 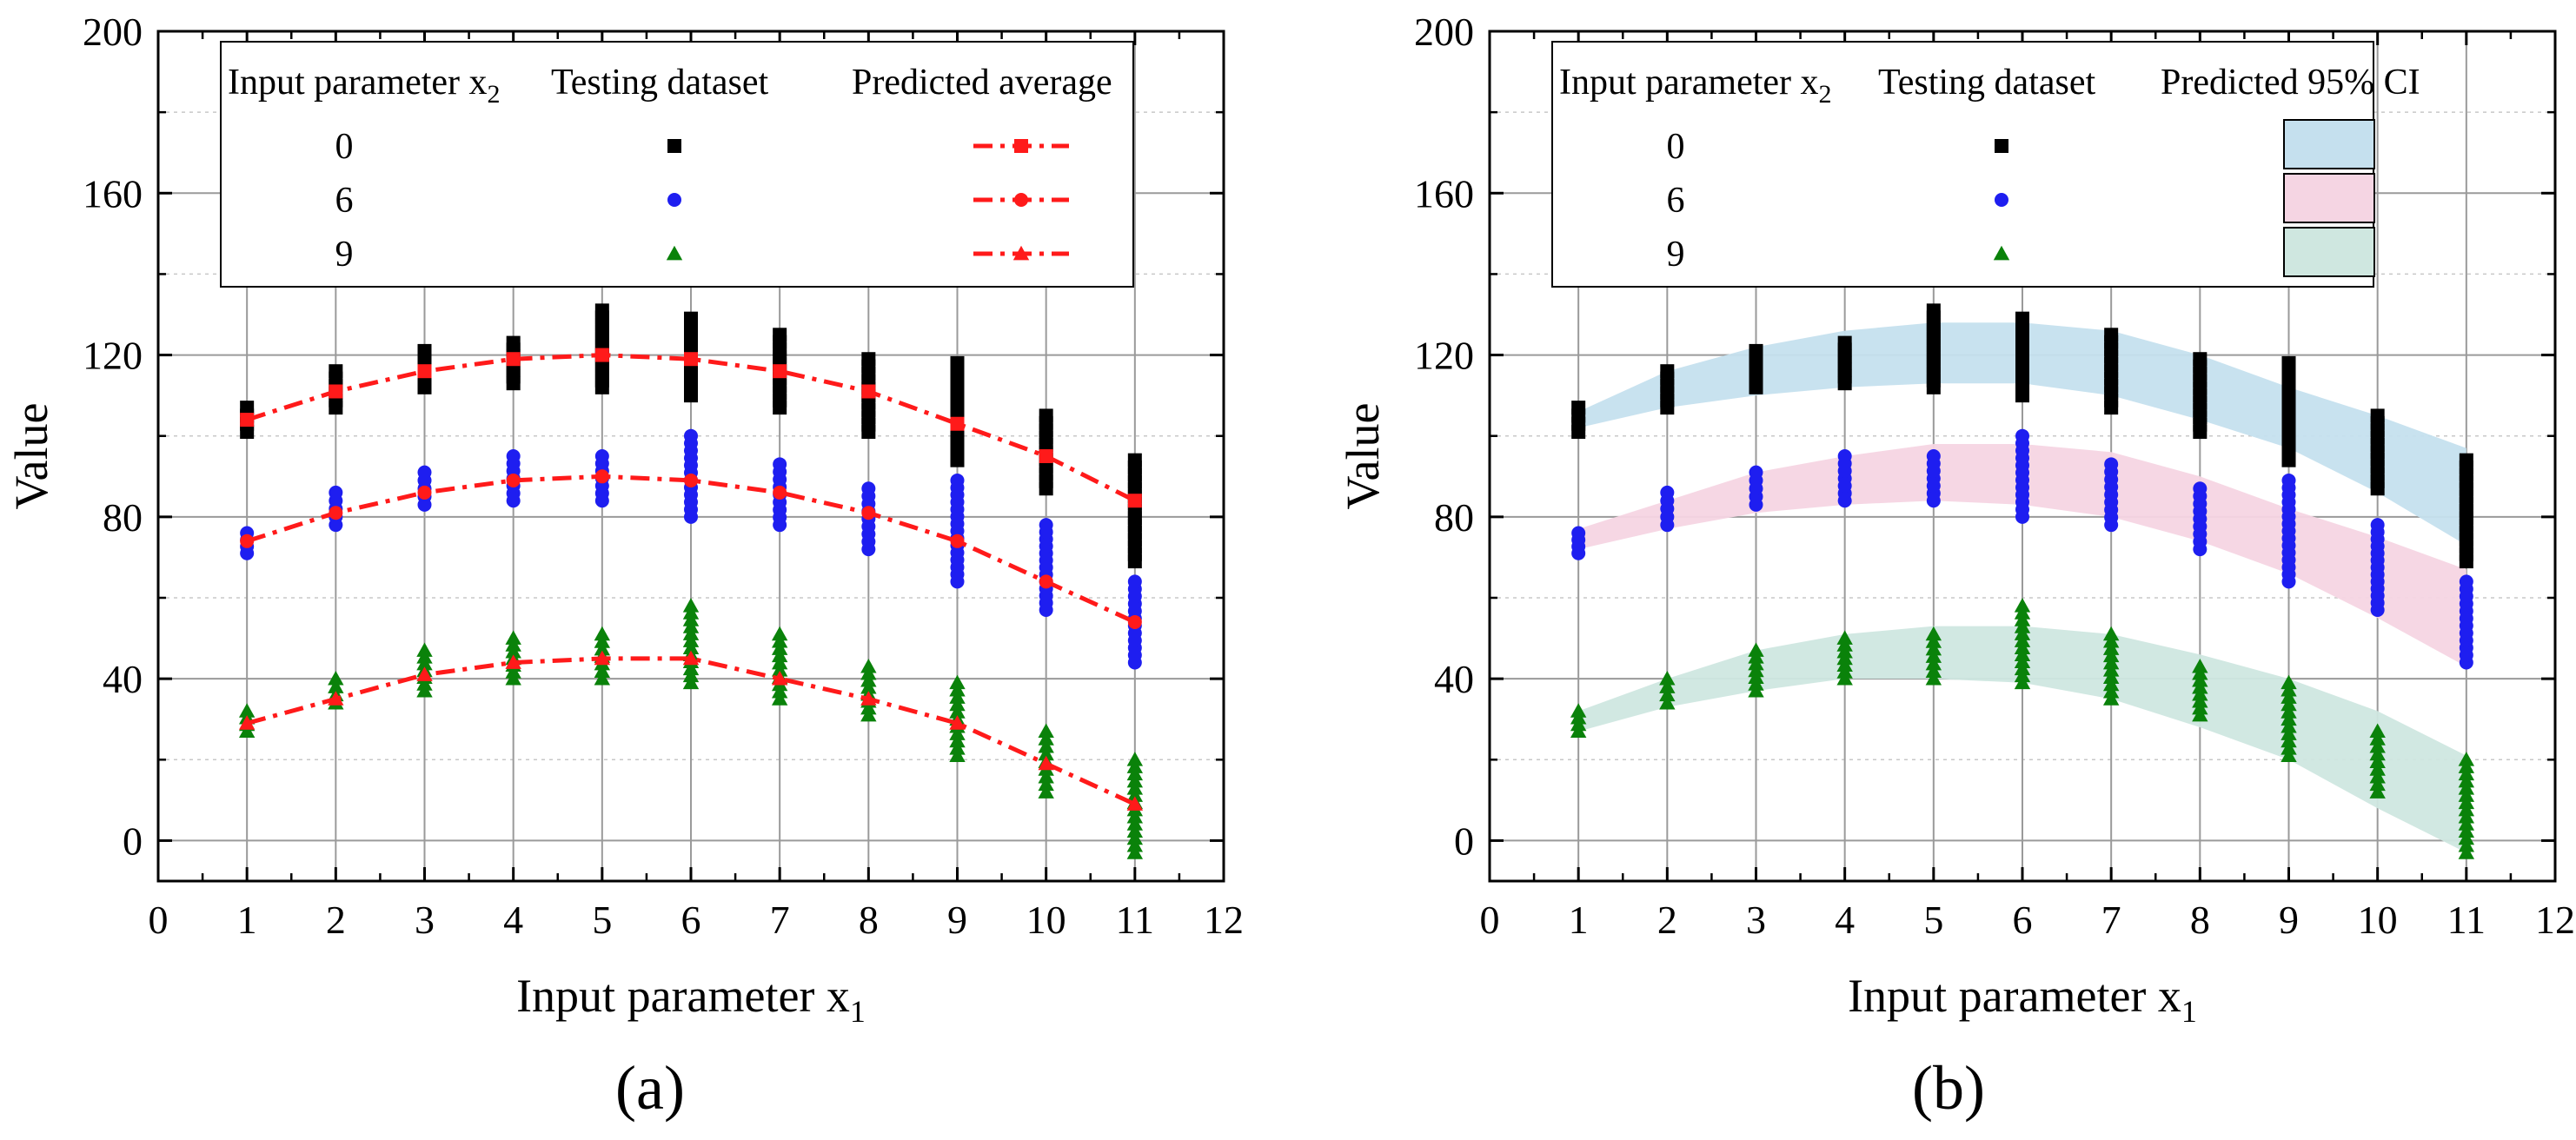 I want to click on legend-header-parameter: Input parameter x2, so click(x=364, y=86).